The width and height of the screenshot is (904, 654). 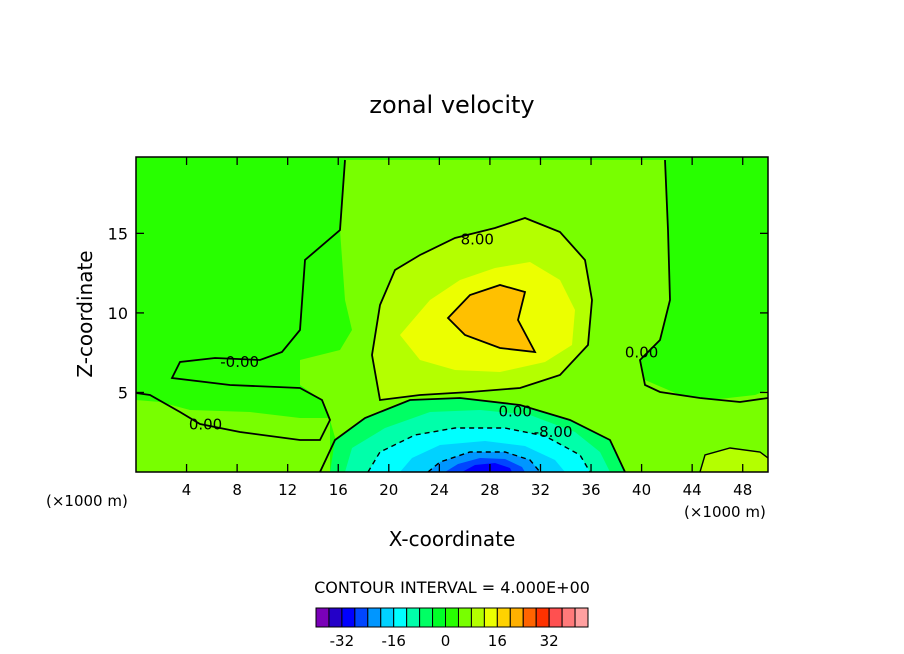 What do you see at coordinates (187, 490) in the screenshot?
I see `x-tick-label-0: 4` at bounding box center [187, 490].